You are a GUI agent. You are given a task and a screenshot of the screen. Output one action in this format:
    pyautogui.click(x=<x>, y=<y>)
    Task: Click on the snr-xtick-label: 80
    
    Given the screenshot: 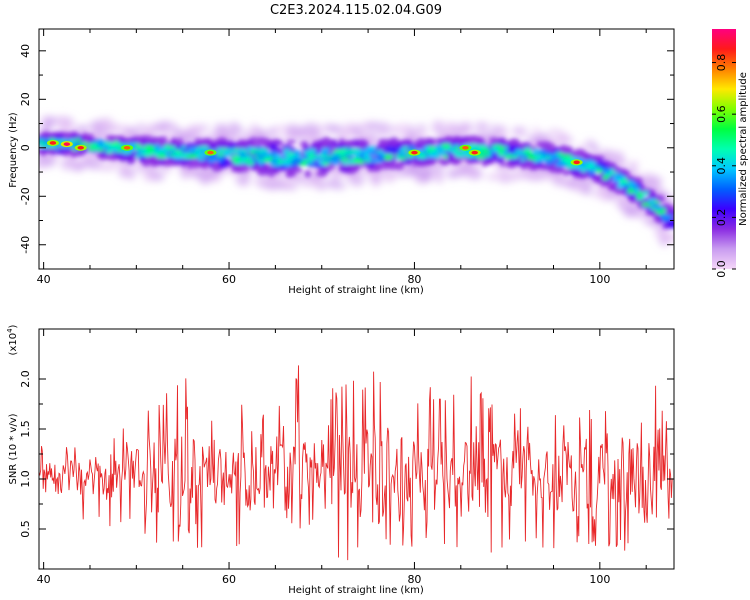 What is the action you would take?
    pyautogui.click(x=414, y=579)
    